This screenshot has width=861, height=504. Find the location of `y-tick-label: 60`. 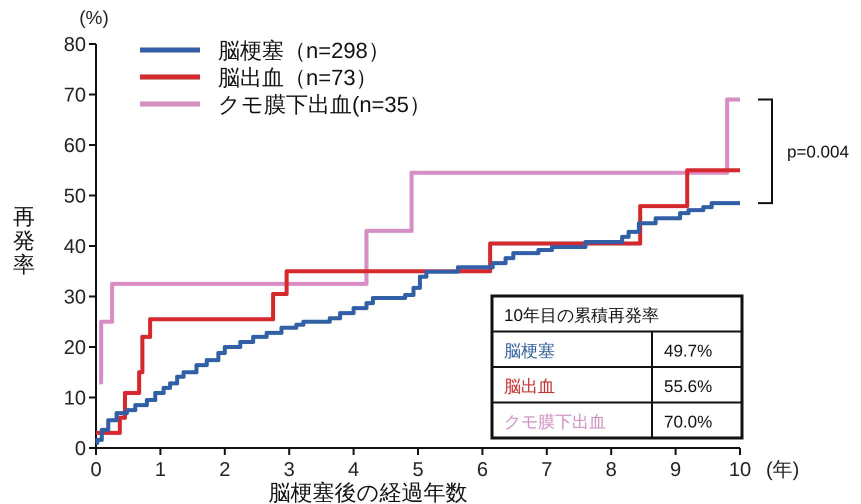

y-tick-label: 60 is located at coordinates (75, 146).